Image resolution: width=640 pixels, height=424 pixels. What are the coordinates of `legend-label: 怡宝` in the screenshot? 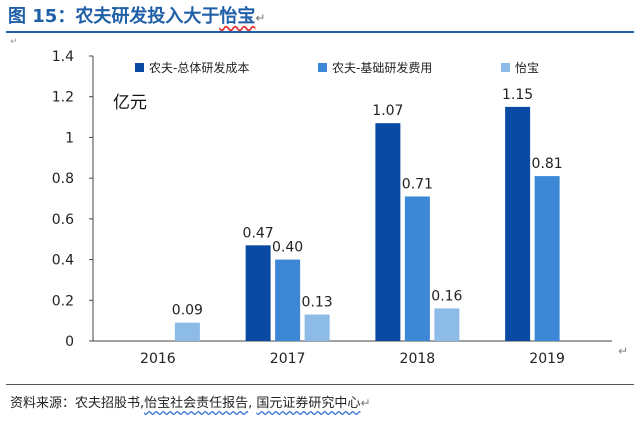 It's located at (527, 68).